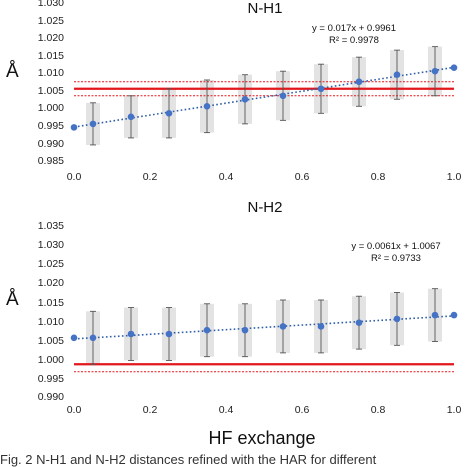 The height and width of the screenshot is (467, 474). I want to click on trendline-r2: R² = 0.9733, so click(396, 258).